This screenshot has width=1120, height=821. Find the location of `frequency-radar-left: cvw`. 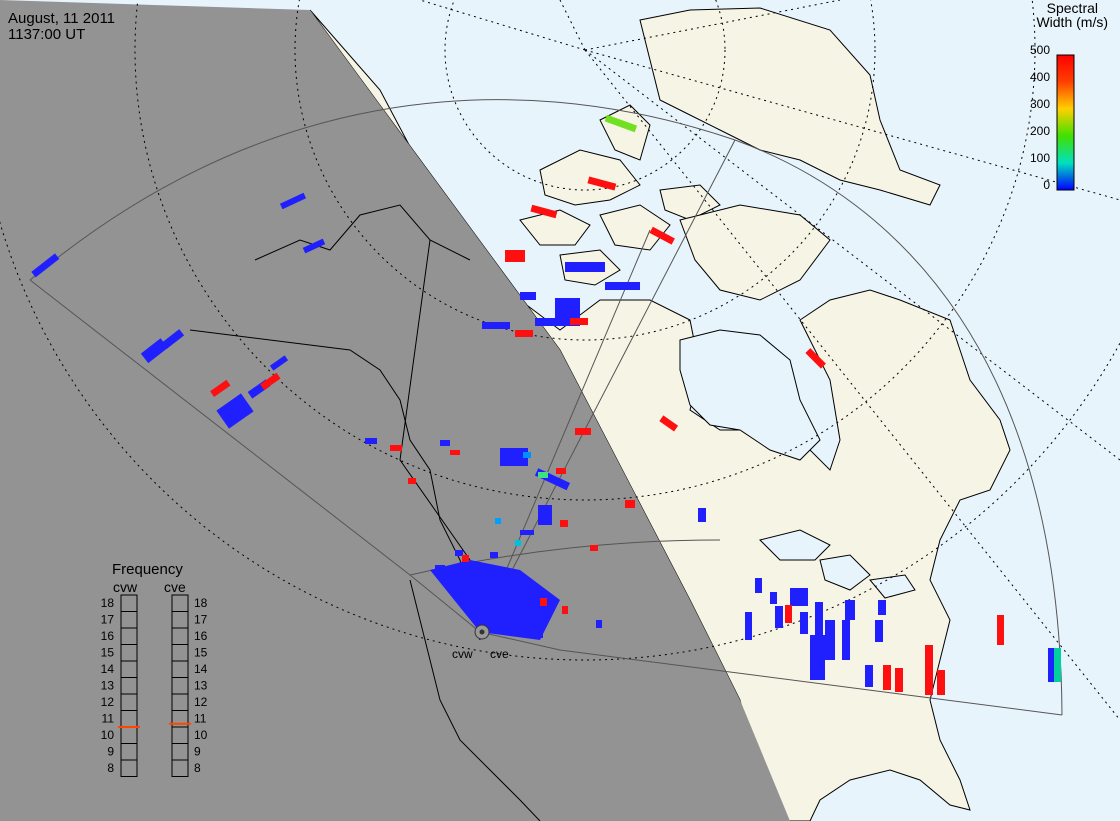

frequency-radar-left: cvw is located at coordinates (125, 587).